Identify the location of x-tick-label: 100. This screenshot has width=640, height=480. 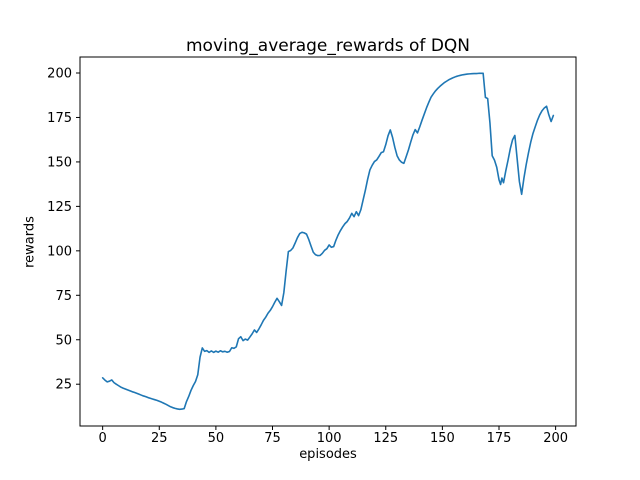
(329, 438).